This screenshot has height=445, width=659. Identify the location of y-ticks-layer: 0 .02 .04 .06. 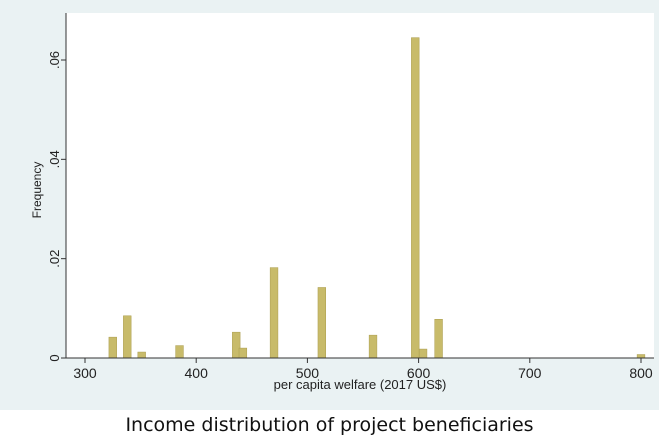
(56, 206).